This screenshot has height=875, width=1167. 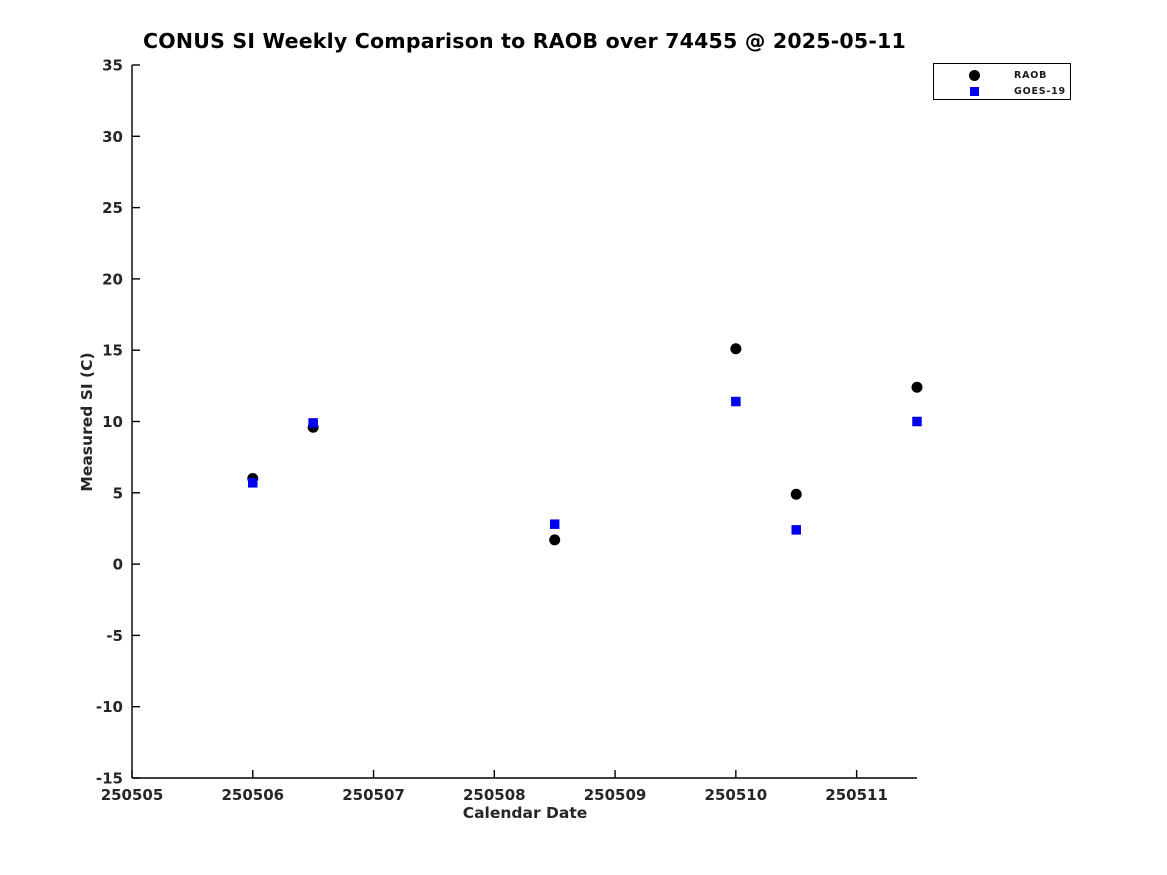 What do you see at coordinates (109, 779) in the screenshot?
I see `y-tick-label: -15` at bounding box center [109, 779].